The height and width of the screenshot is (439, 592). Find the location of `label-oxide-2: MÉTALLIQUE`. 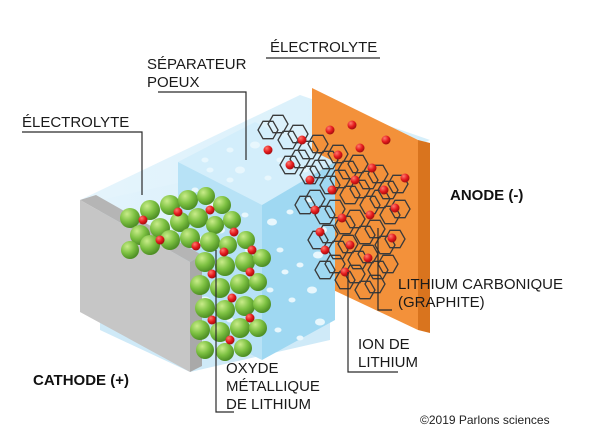

label-oxide-2: MÉTALLIQUE is located at coordinates (273, 386).